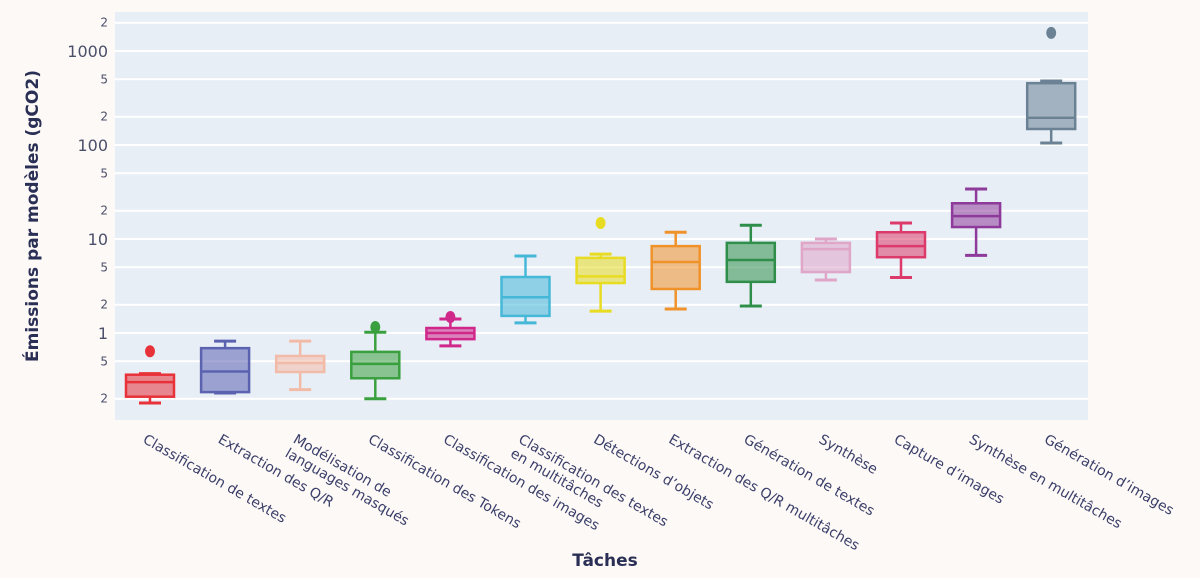  I want to click on y-axis-ticks: 2 5 1 2 5 10 2 5 100 2 5 1000 2, so click(87, 211).